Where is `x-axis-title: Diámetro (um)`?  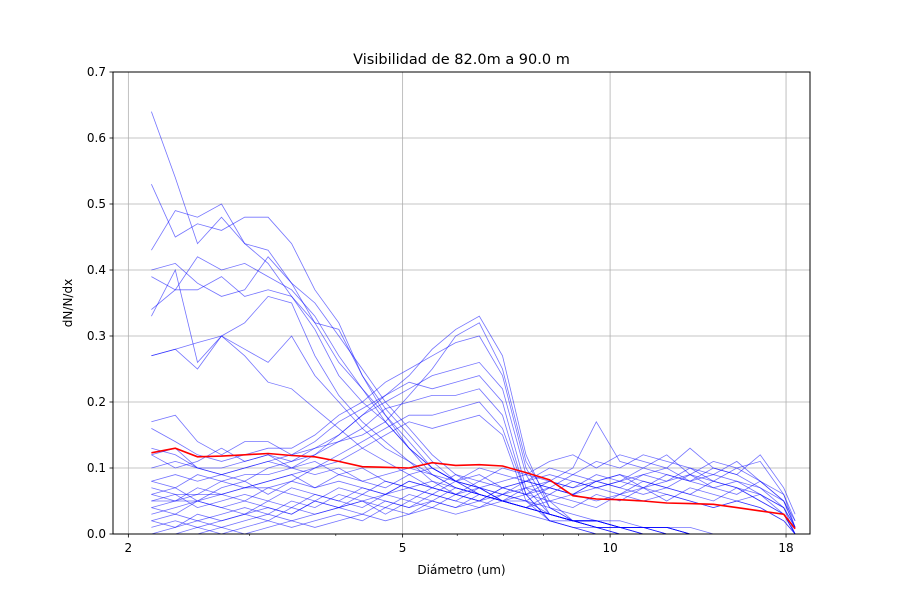 x-axis-title: Diámetro (um) is located at coordinates (461, 570).